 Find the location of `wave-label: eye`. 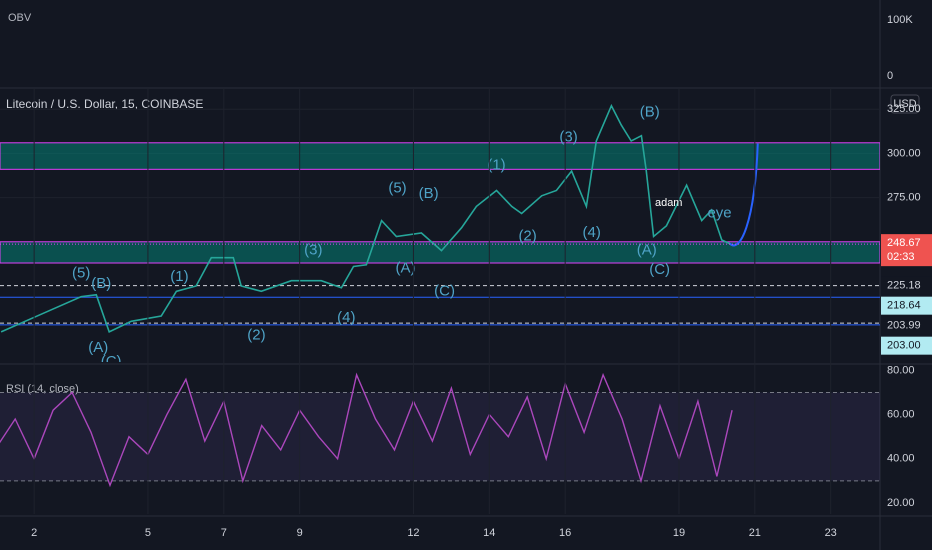

wave-label: eye is located at coordinates (719, 212).